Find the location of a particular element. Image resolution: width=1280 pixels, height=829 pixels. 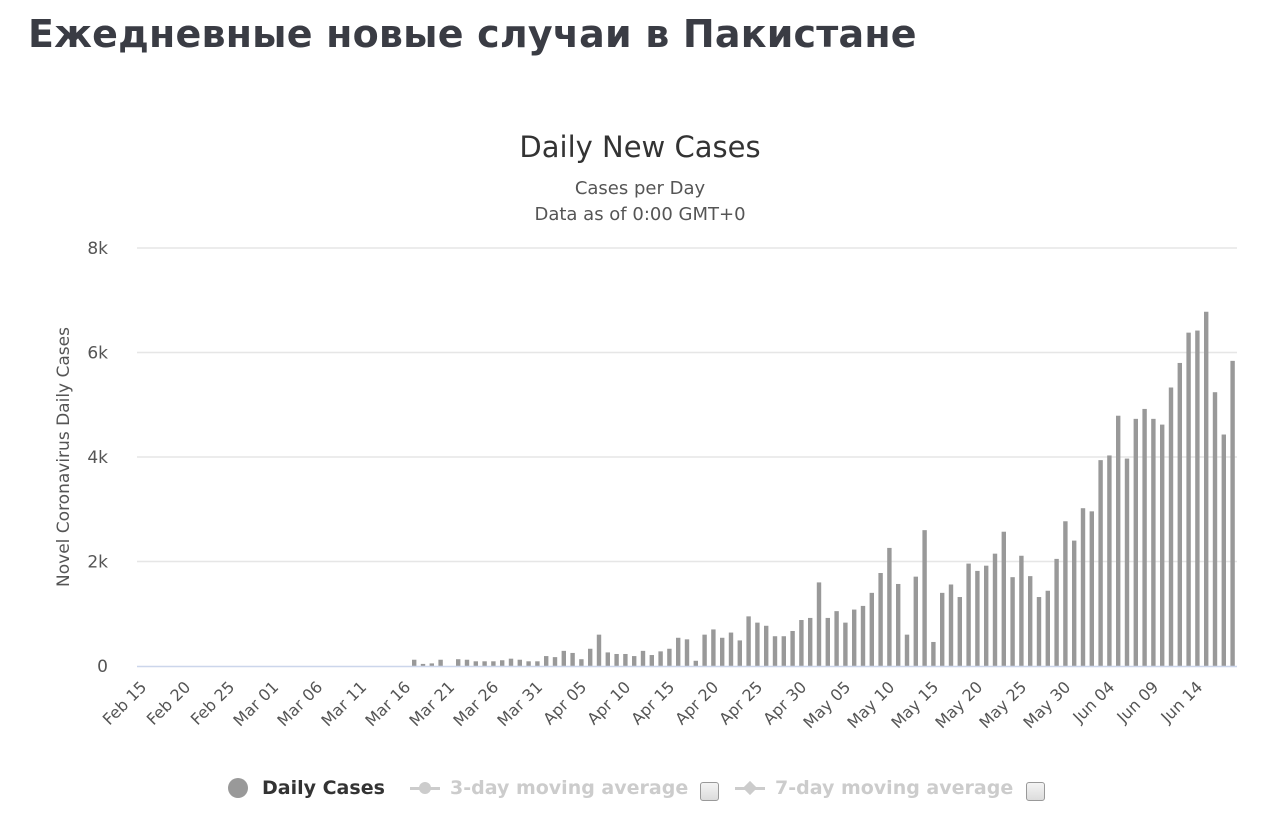

checkbox-7-day-average is located at coordinates (1035, 791).